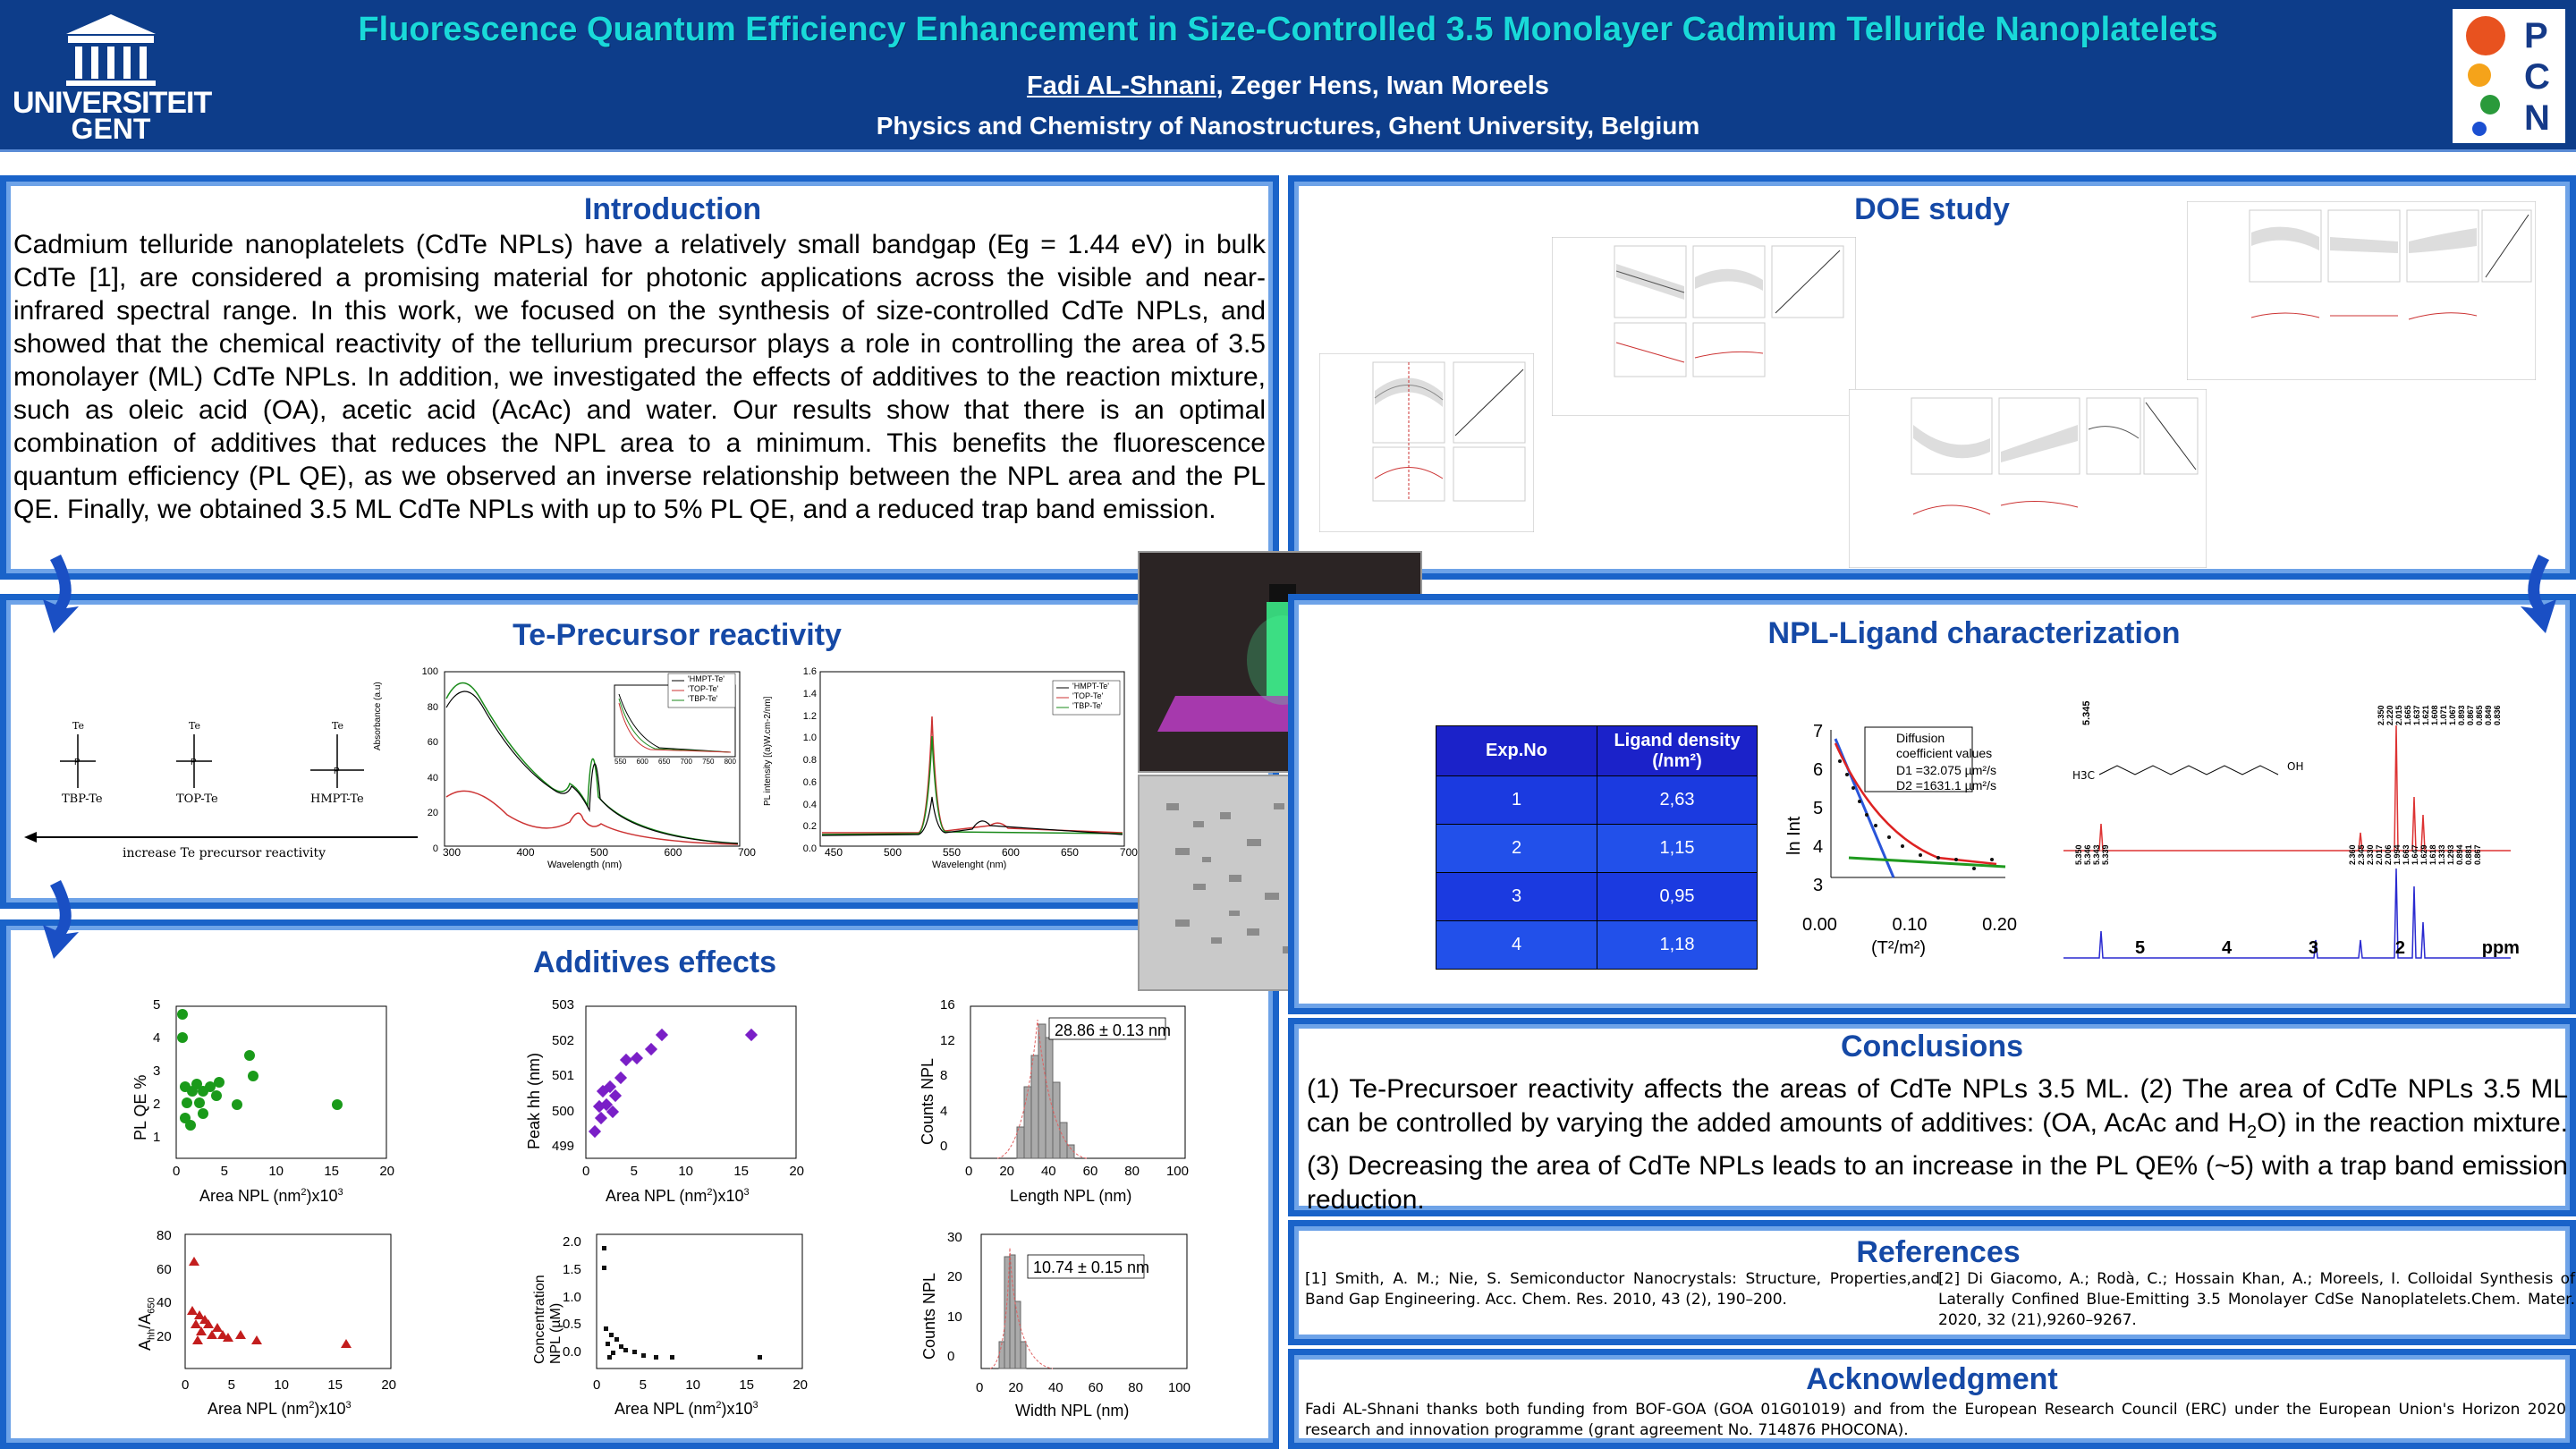 Image resolution: width=2576 pixels, height=1449 pixels. I want to click on absorbance-spectra-chart, so click(592, 759).